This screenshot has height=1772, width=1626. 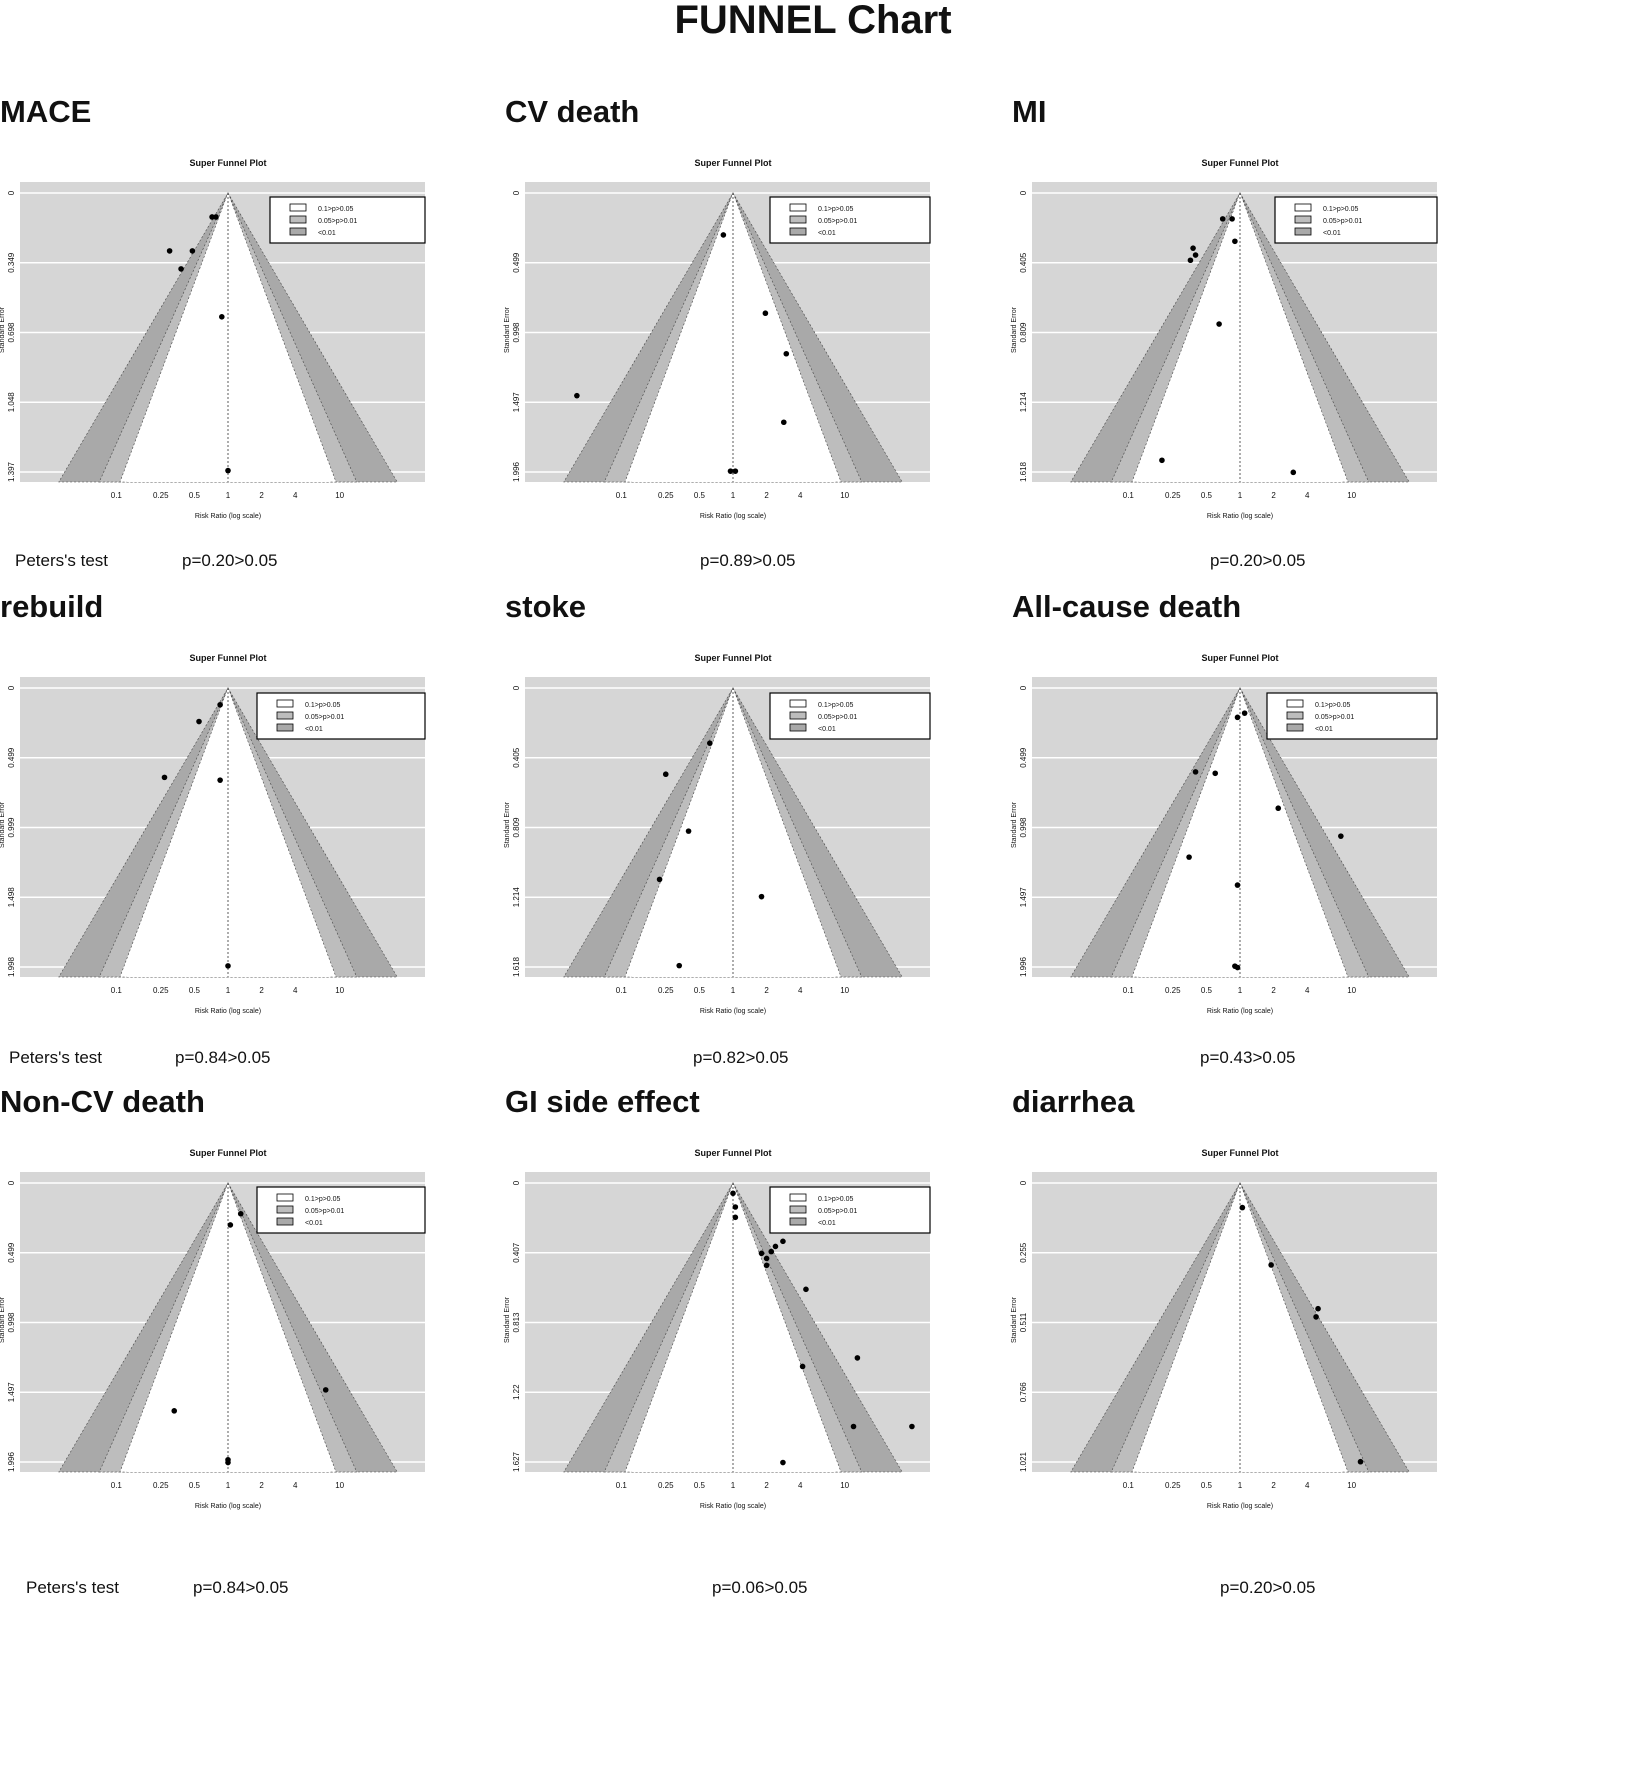 I want to click on outcome-title: All-cause death, so click(x=1127, y=606).